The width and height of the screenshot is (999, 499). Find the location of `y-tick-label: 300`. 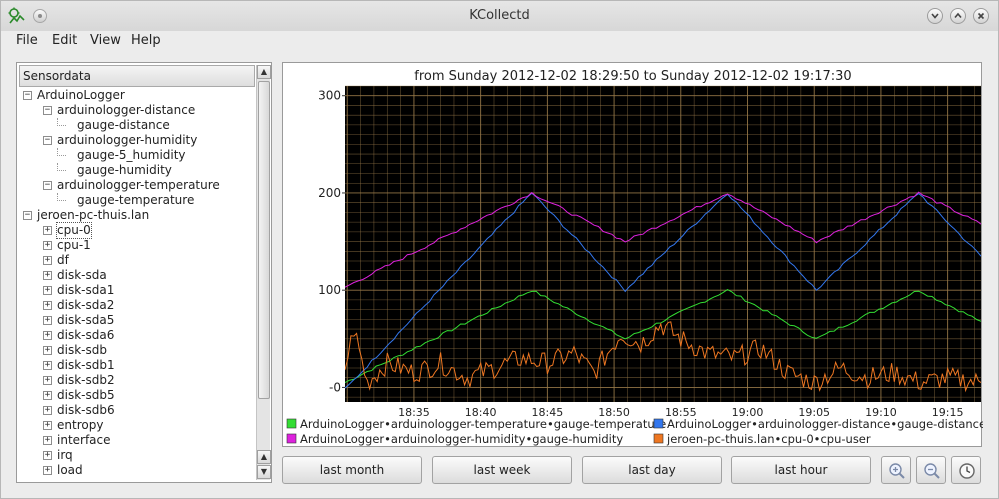

y-tick-label: 300 is located at coordinates (329, 96).